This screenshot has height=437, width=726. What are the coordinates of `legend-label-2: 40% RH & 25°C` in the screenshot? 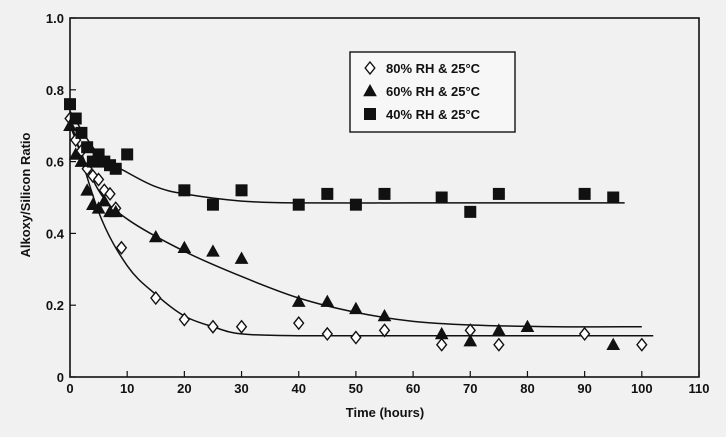 It's located at (433, 114).